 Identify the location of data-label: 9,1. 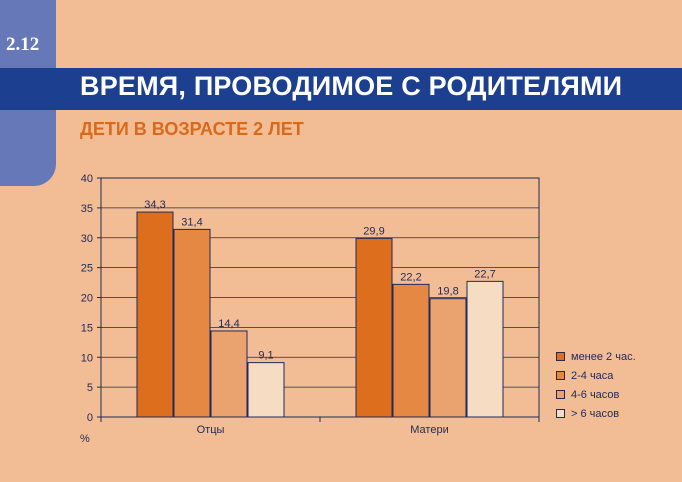
(265, 356).